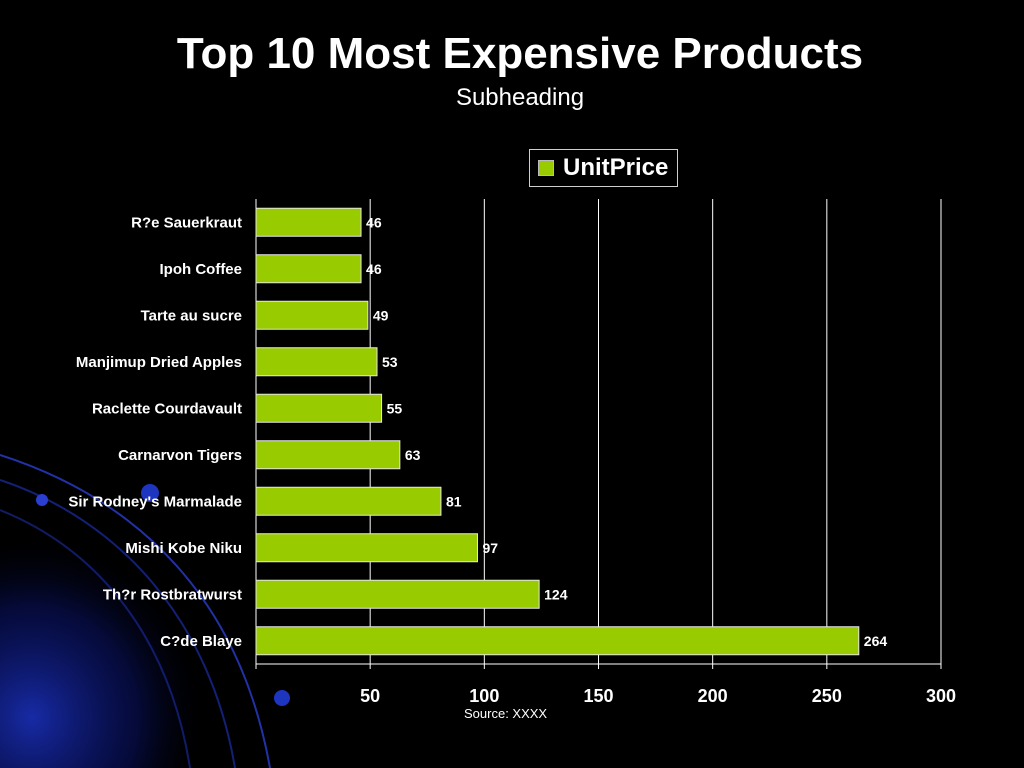 Image resolution: width=1024 pixels, height=768 pixels. I want to click on category-label: Tarte au sucre, so click(191, 315).